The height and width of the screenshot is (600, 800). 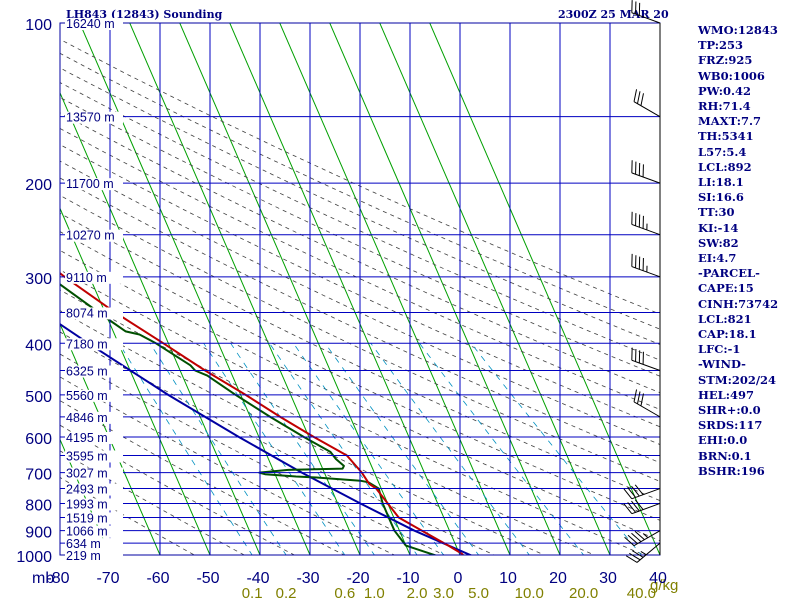 What do you see at coordinates (87, 532) in the screenshot?
I see `height-label: 1066 m` at bounding box center [87, 532].